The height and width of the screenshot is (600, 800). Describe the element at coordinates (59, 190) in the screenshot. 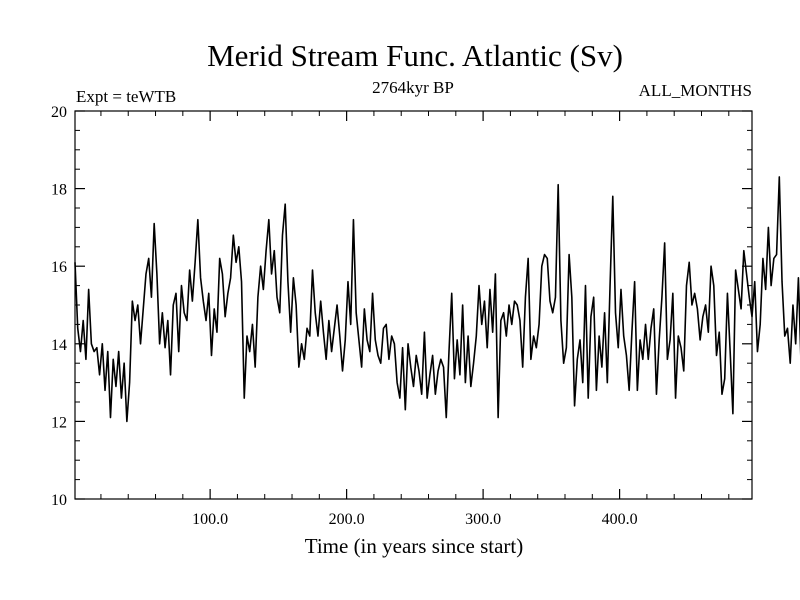

I see `y-tick-label: 18` at that location.